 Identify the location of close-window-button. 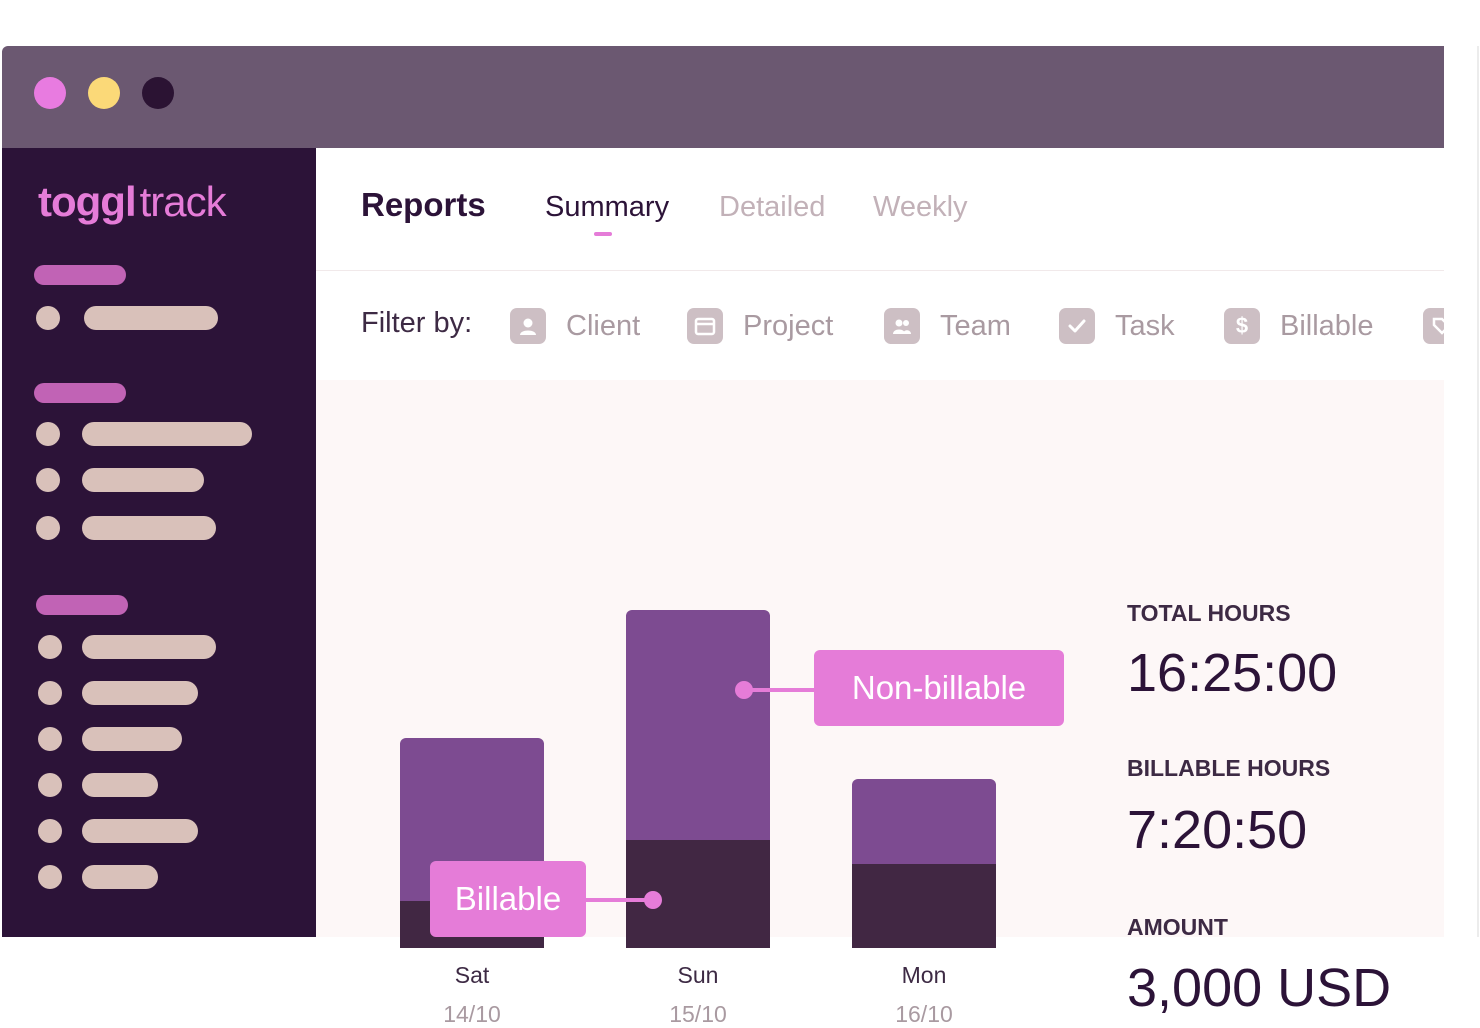
(50, 93).